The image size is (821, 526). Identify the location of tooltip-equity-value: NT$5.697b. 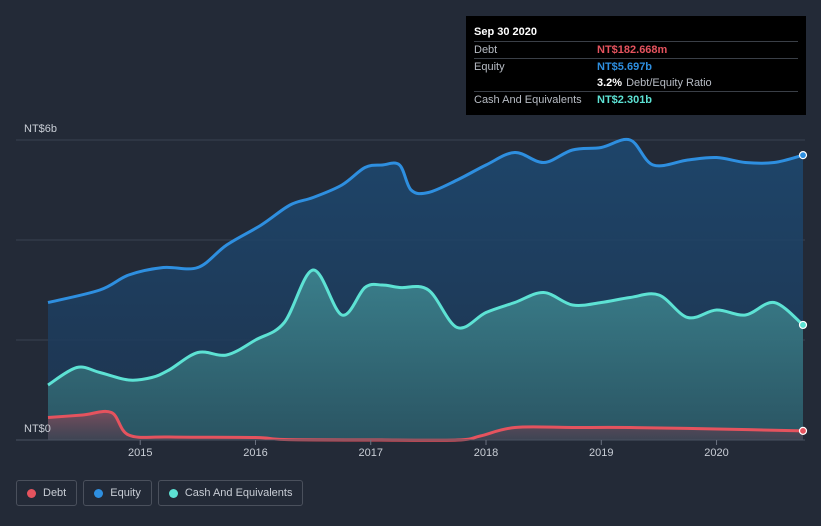
(625, 67).